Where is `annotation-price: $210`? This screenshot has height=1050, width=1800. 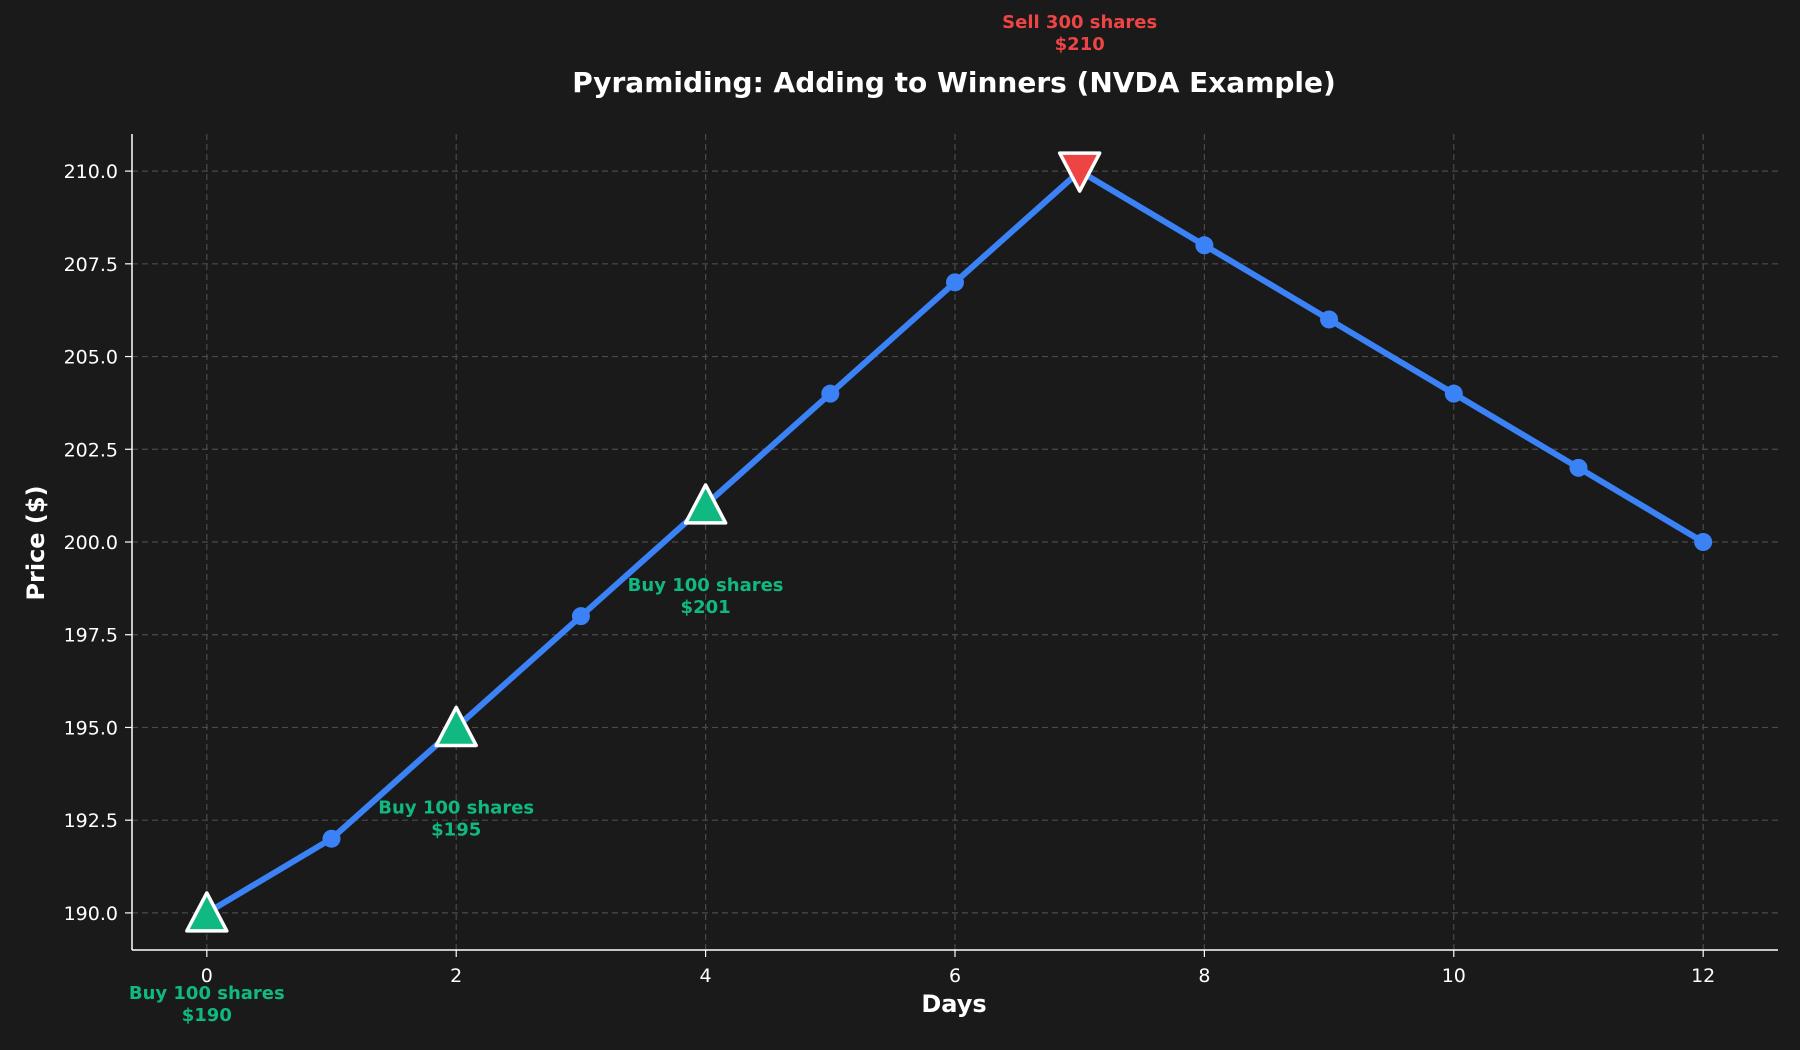 annotation-price: $210 is located at coordinates (1080, 44).